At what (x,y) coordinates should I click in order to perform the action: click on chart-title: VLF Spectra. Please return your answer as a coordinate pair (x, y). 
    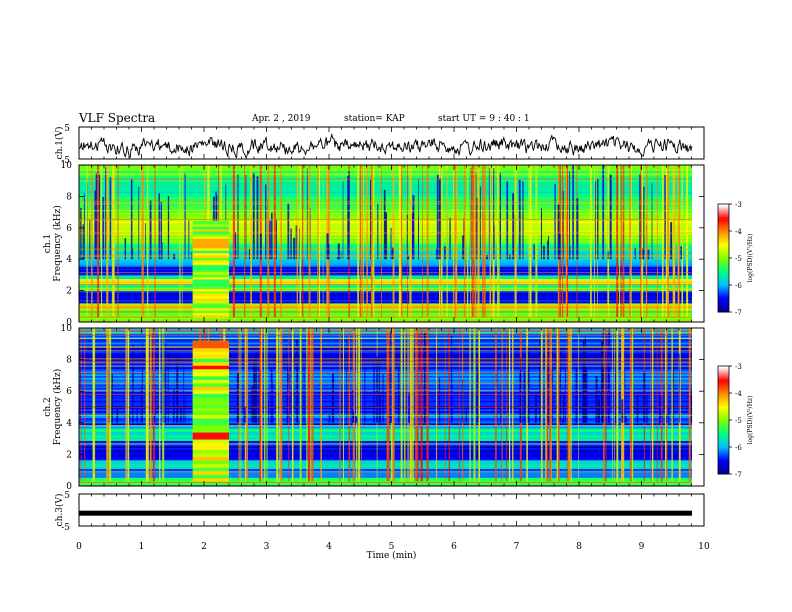
    Looking at the image, I should click on (117, 118).